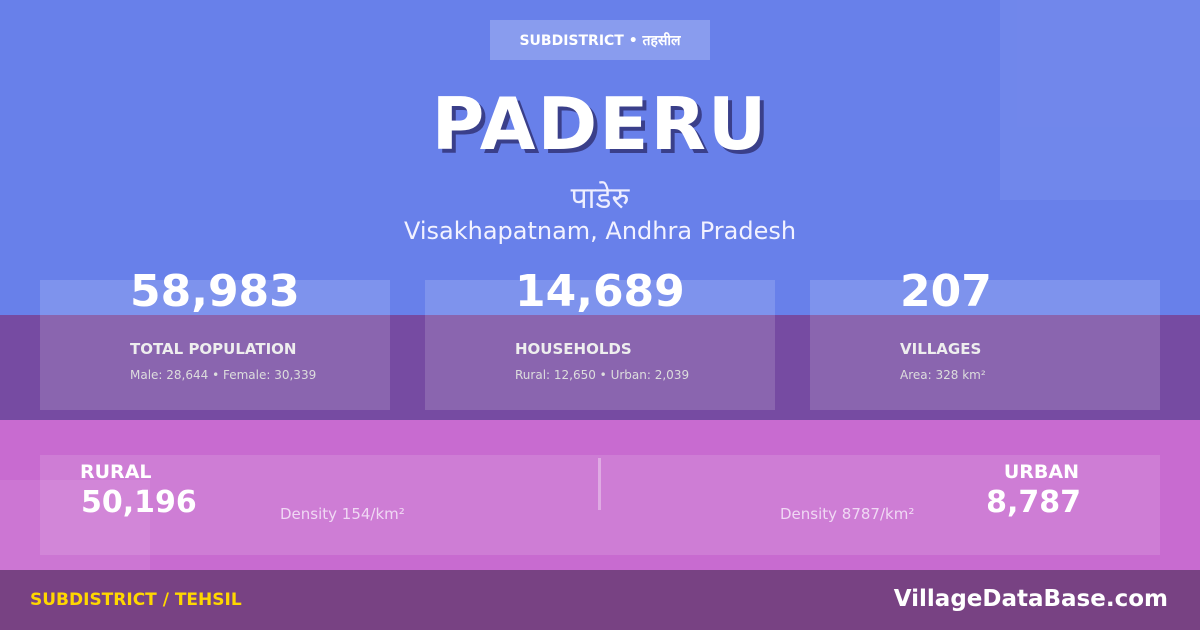 This screenshot has height=630, width=1200. What do you see at coordinates (985, 338) in the screenshot?
I see `stat-card-villages: 207 VILLAGES Area: 328 km²` at bounding box center [985, 338].